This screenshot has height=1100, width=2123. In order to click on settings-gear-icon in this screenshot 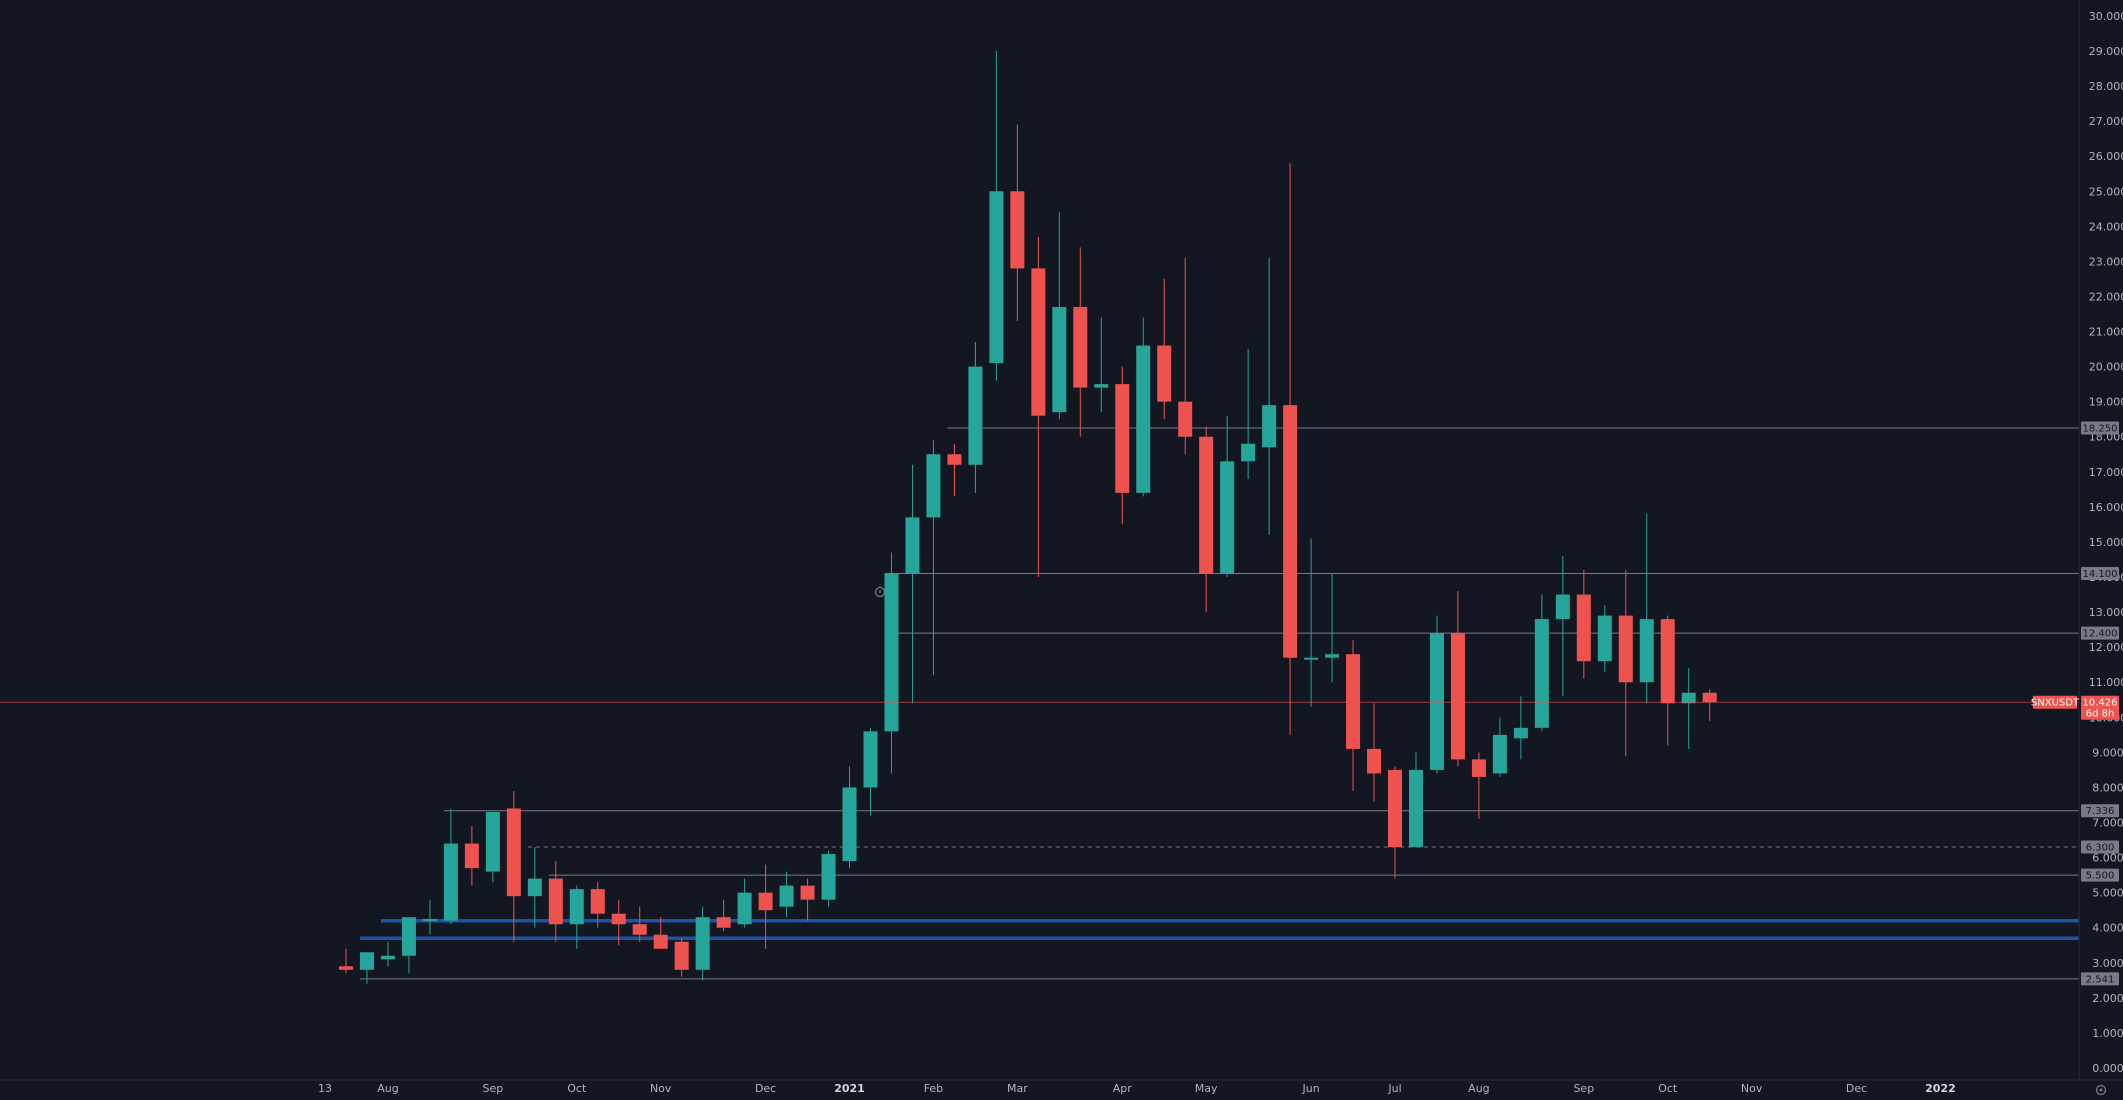, I will do `click(2101, 1090)`.